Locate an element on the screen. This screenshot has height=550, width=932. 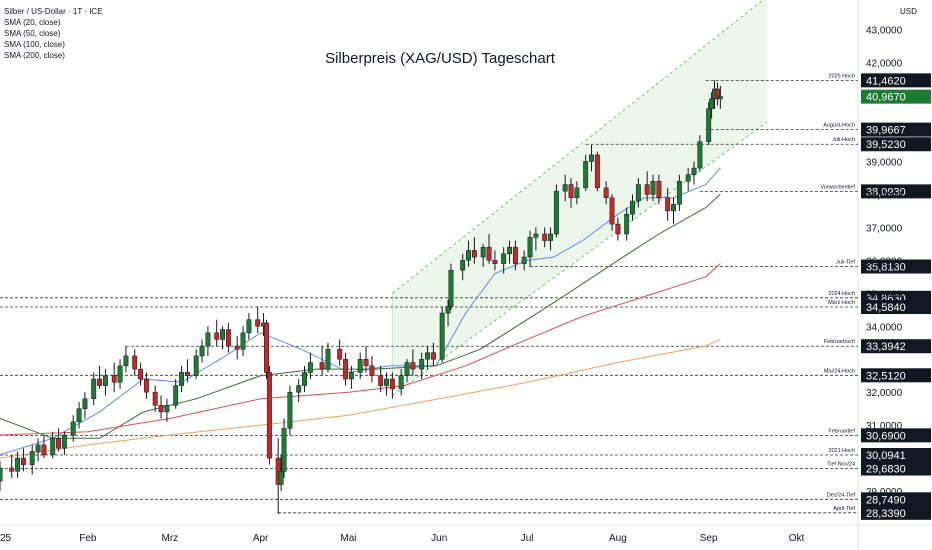
symbol-line: Silber / US-Dollar · 1T · ICE is located at coordinates (53, 11).